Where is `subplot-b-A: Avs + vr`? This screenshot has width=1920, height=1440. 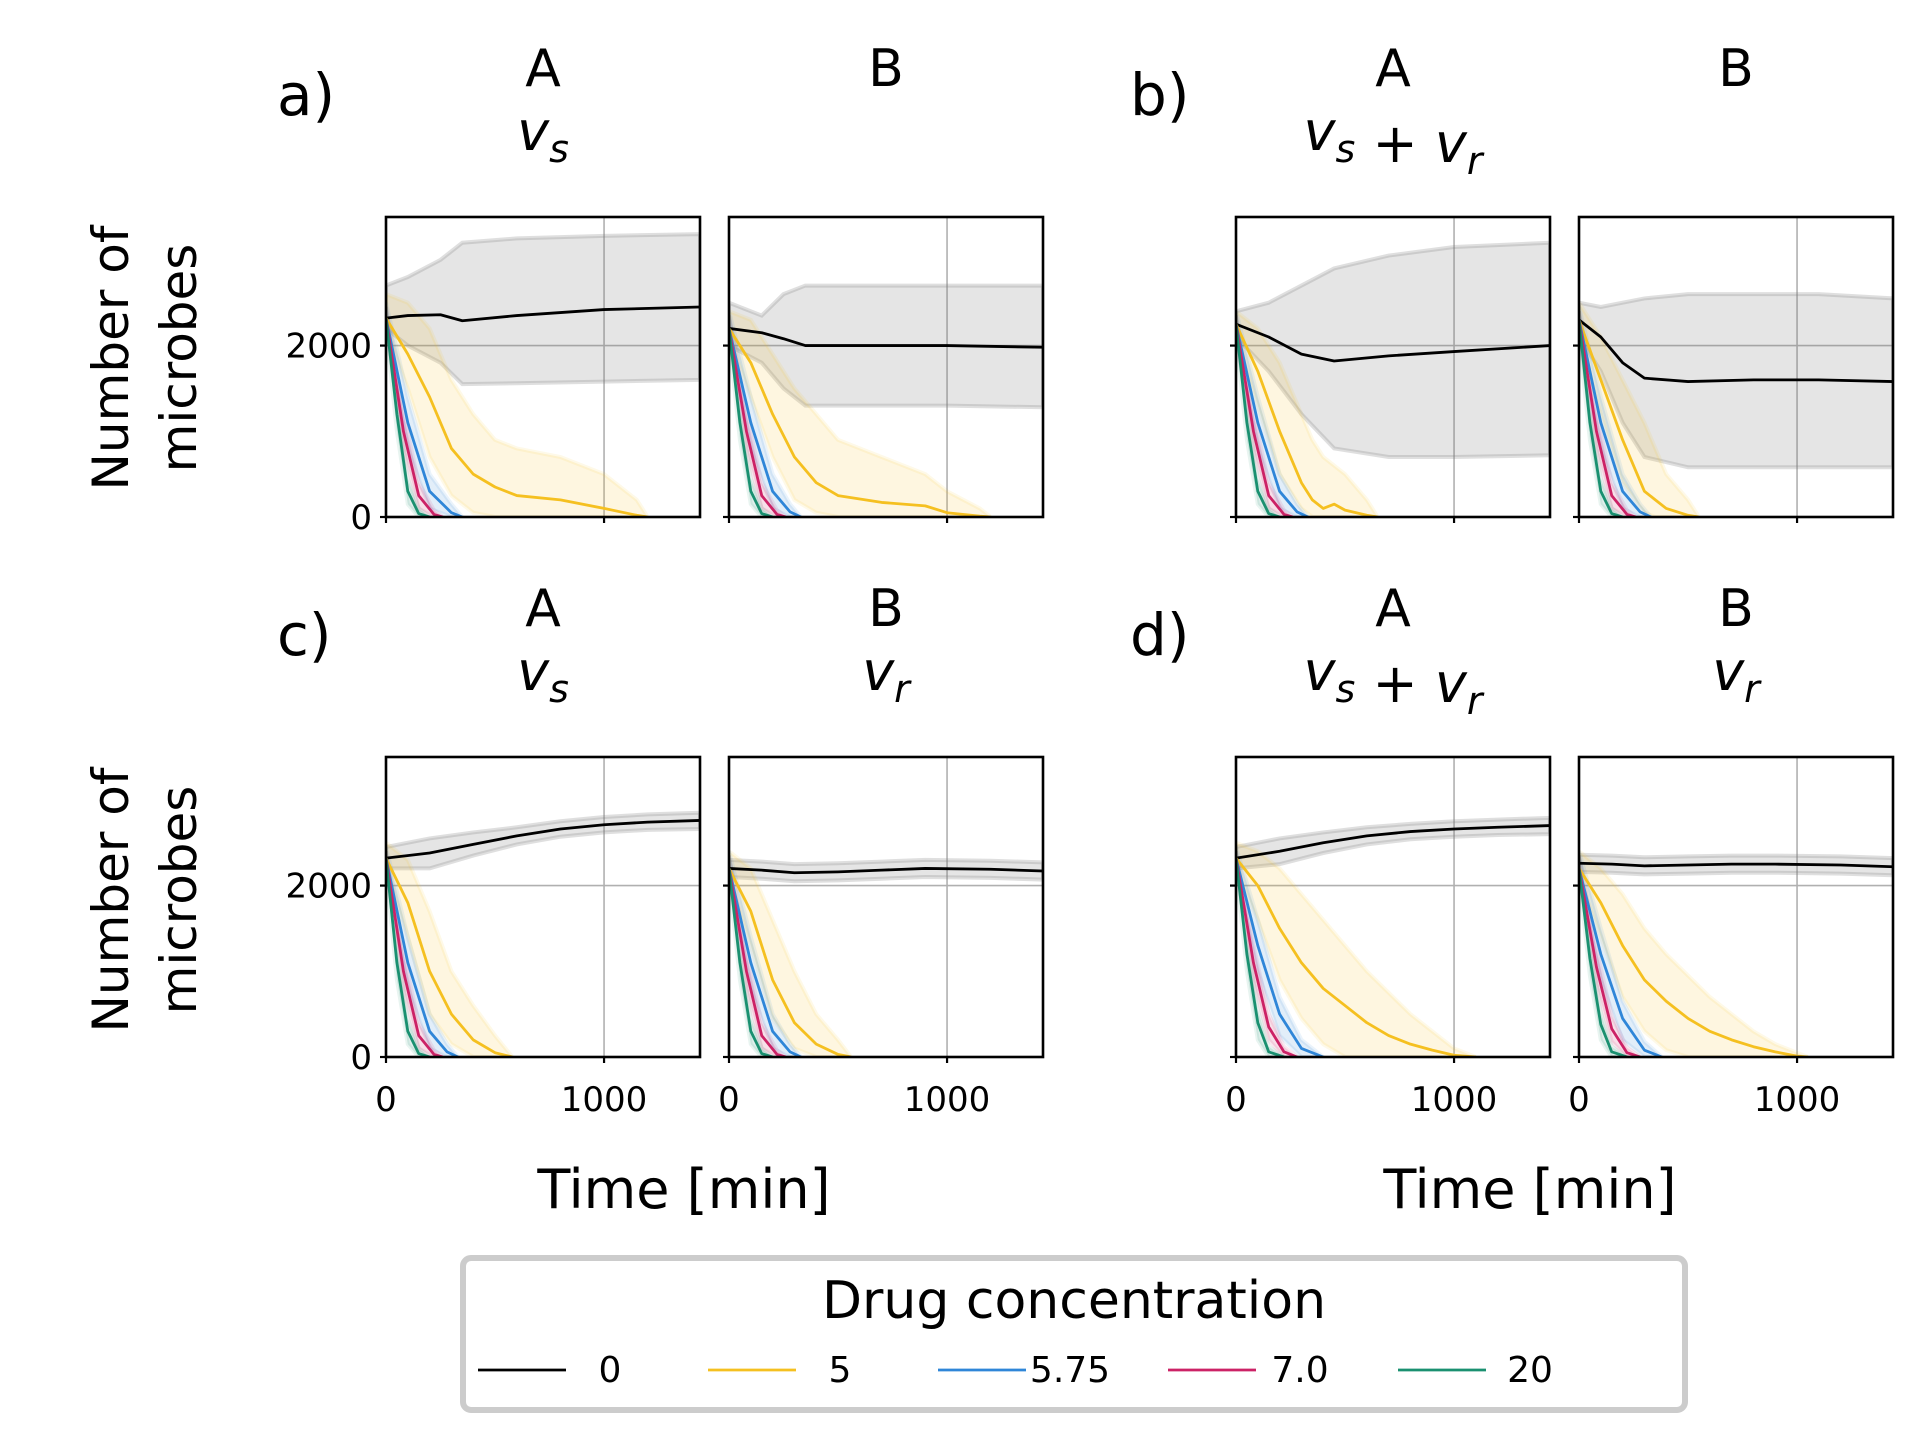
subplot-b-A: Avs + vr is located at coordinates (1391, 281).